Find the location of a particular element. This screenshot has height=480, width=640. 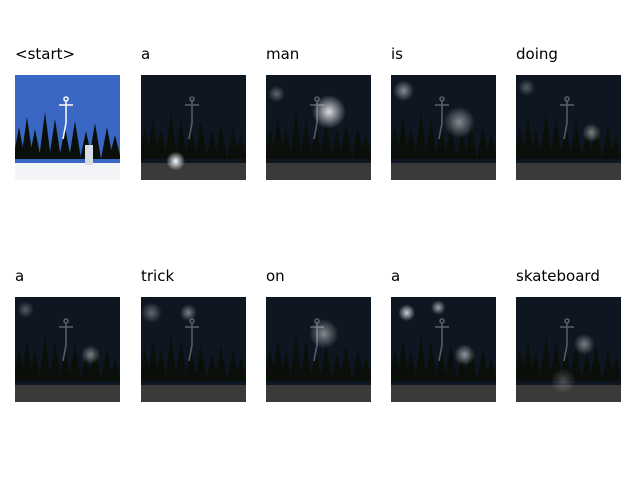

word-label: is is located at coordinates (397, 54).